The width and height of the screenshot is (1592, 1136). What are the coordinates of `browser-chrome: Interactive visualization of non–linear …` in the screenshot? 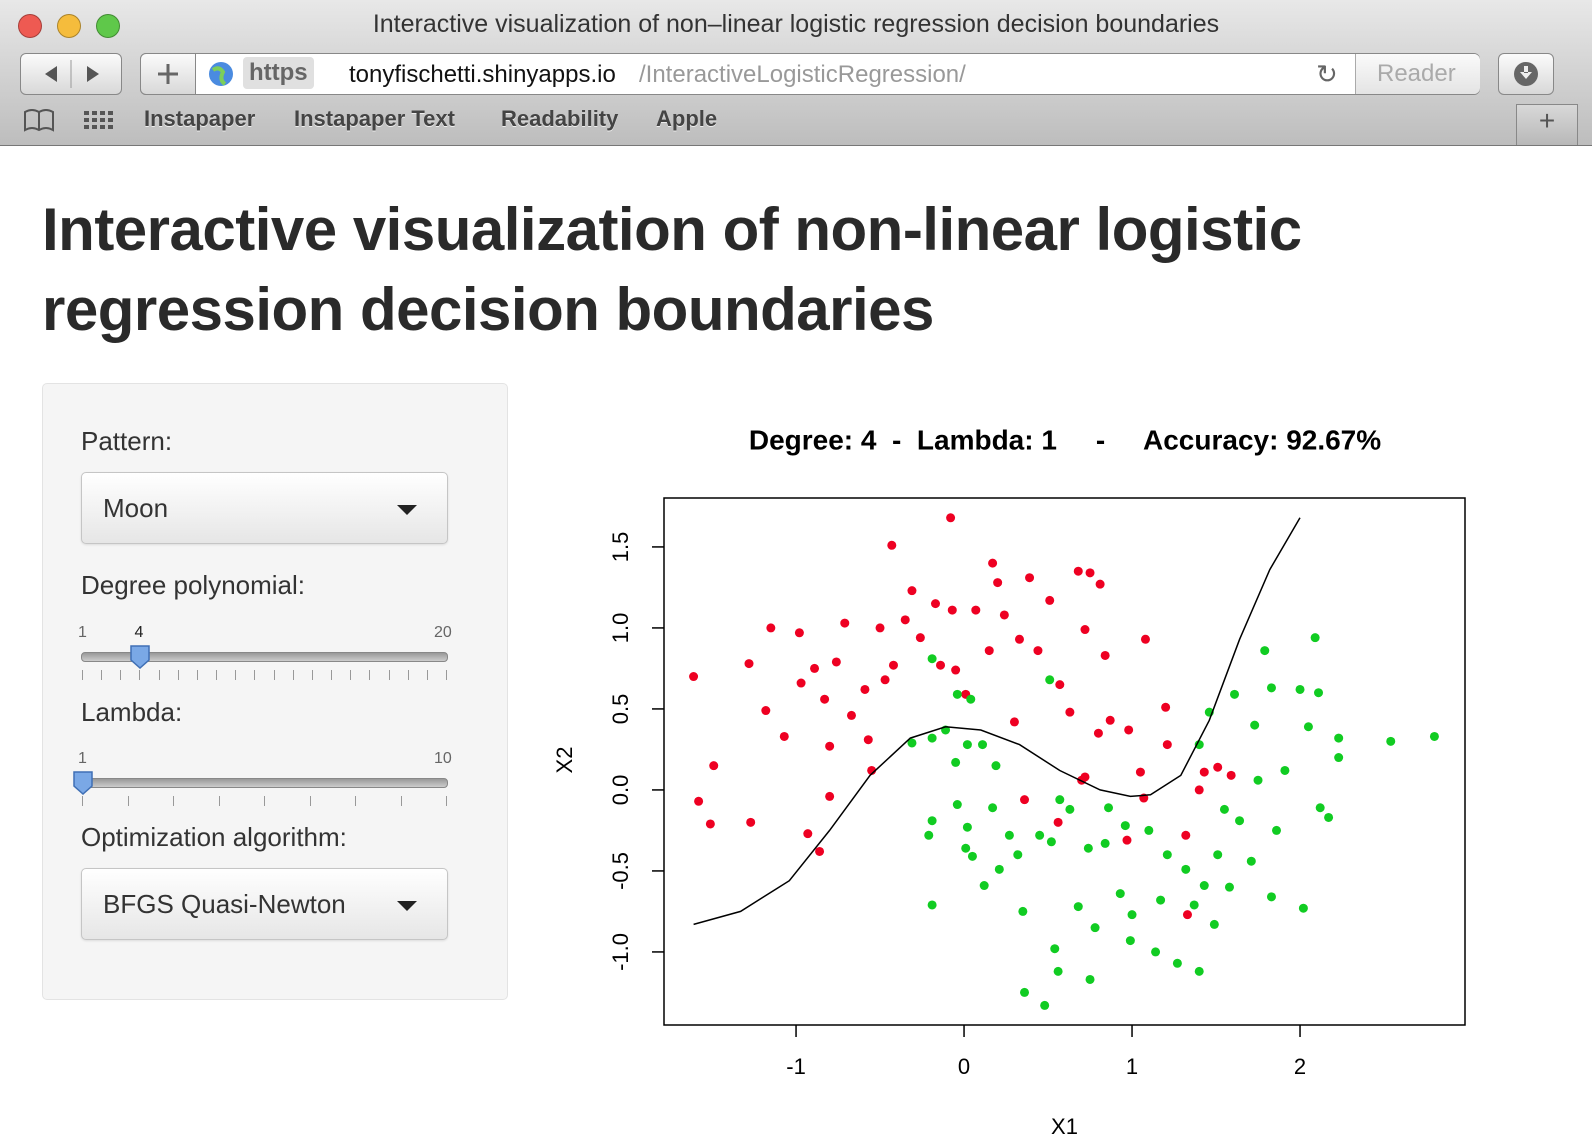 It's located at (796, 73).